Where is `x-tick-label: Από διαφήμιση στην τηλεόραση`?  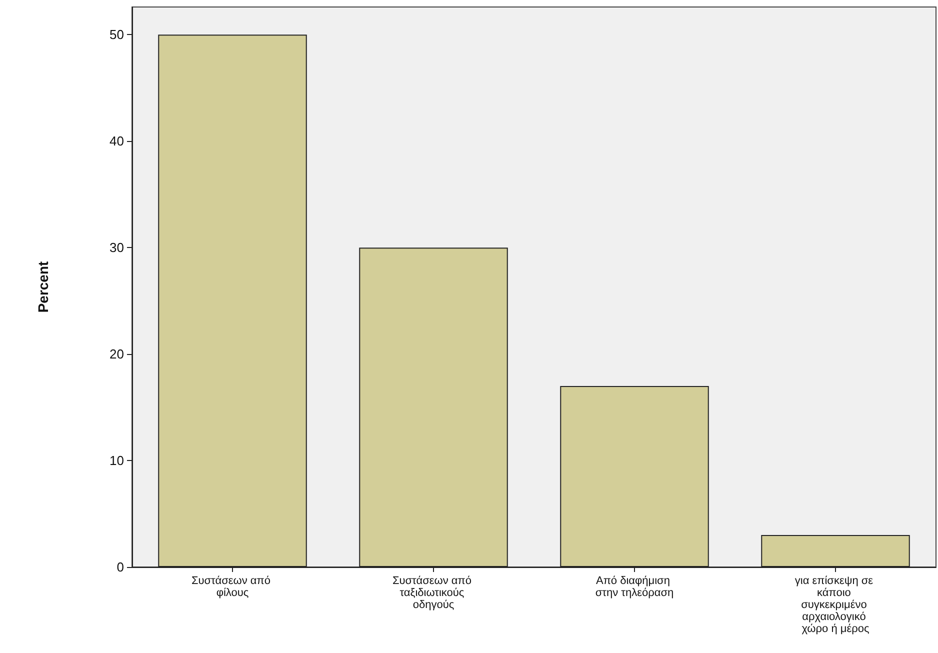 x-tick-label: Από διαφήμιση στην τηλεόραση is located at coordinates (634, 587).